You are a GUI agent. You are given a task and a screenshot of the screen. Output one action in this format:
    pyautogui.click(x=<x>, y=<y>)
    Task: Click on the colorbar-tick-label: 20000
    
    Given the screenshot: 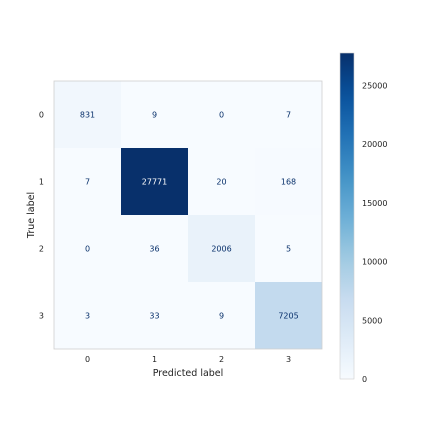 What is the action you would take?
    pyautogui.click(x=374, y=144)
    